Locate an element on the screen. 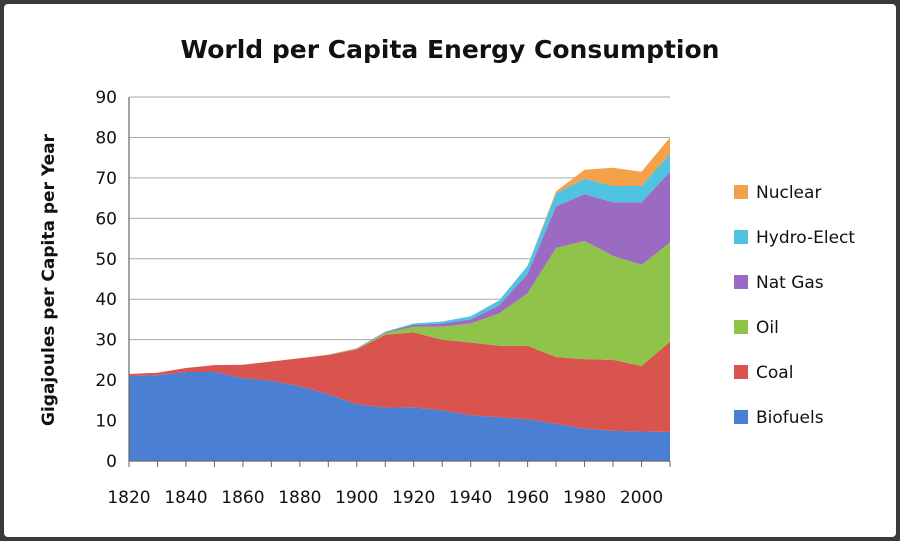  legend-item: Coal is located at coordinates (763, 373).